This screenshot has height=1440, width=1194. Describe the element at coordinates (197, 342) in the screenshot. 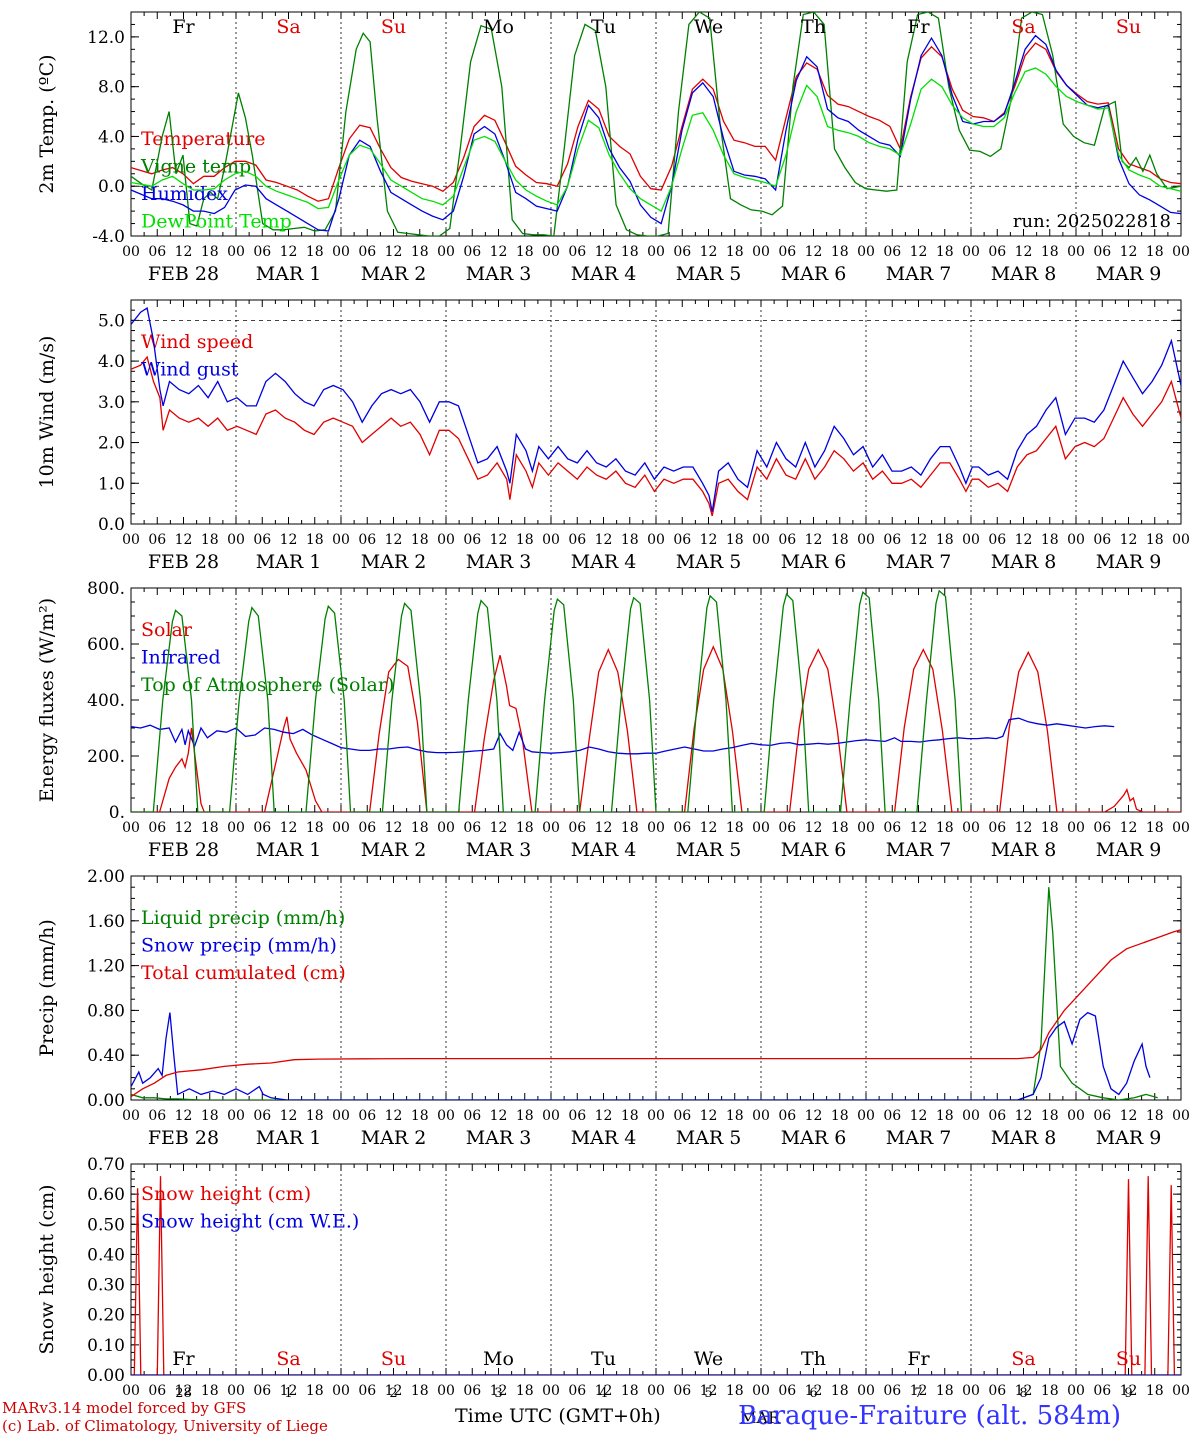

I see `legend-entry: Wind speed` at that location.